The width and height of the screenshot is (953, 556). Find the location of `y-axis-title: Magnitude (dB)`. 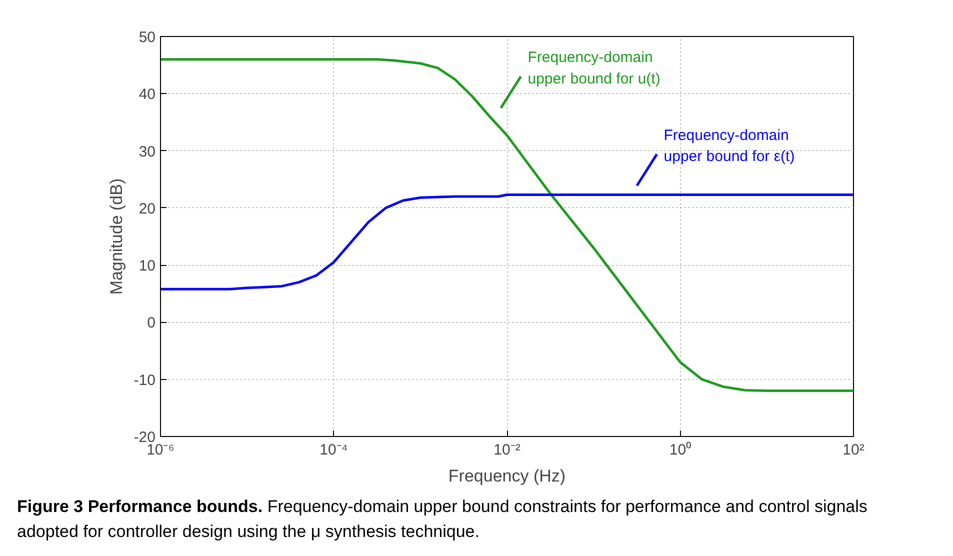

y-axis-title: Magnitude (dB) is located at coordinates (116, 236).